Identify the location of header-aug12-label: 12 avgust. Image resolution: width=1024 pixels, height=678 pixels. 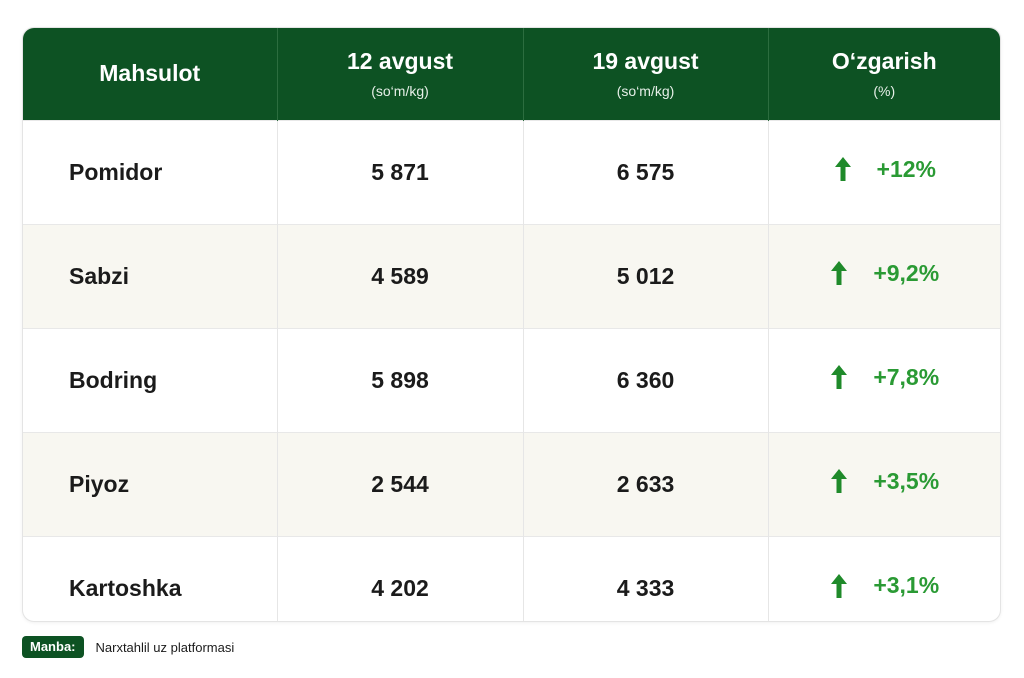
(400, 61).